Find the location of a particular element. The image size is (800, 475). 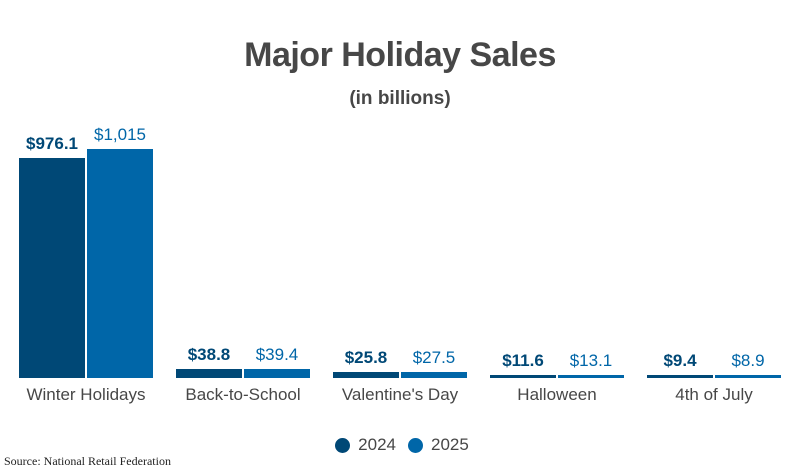

category-label: Halloween is located at coordinates (557, 394).